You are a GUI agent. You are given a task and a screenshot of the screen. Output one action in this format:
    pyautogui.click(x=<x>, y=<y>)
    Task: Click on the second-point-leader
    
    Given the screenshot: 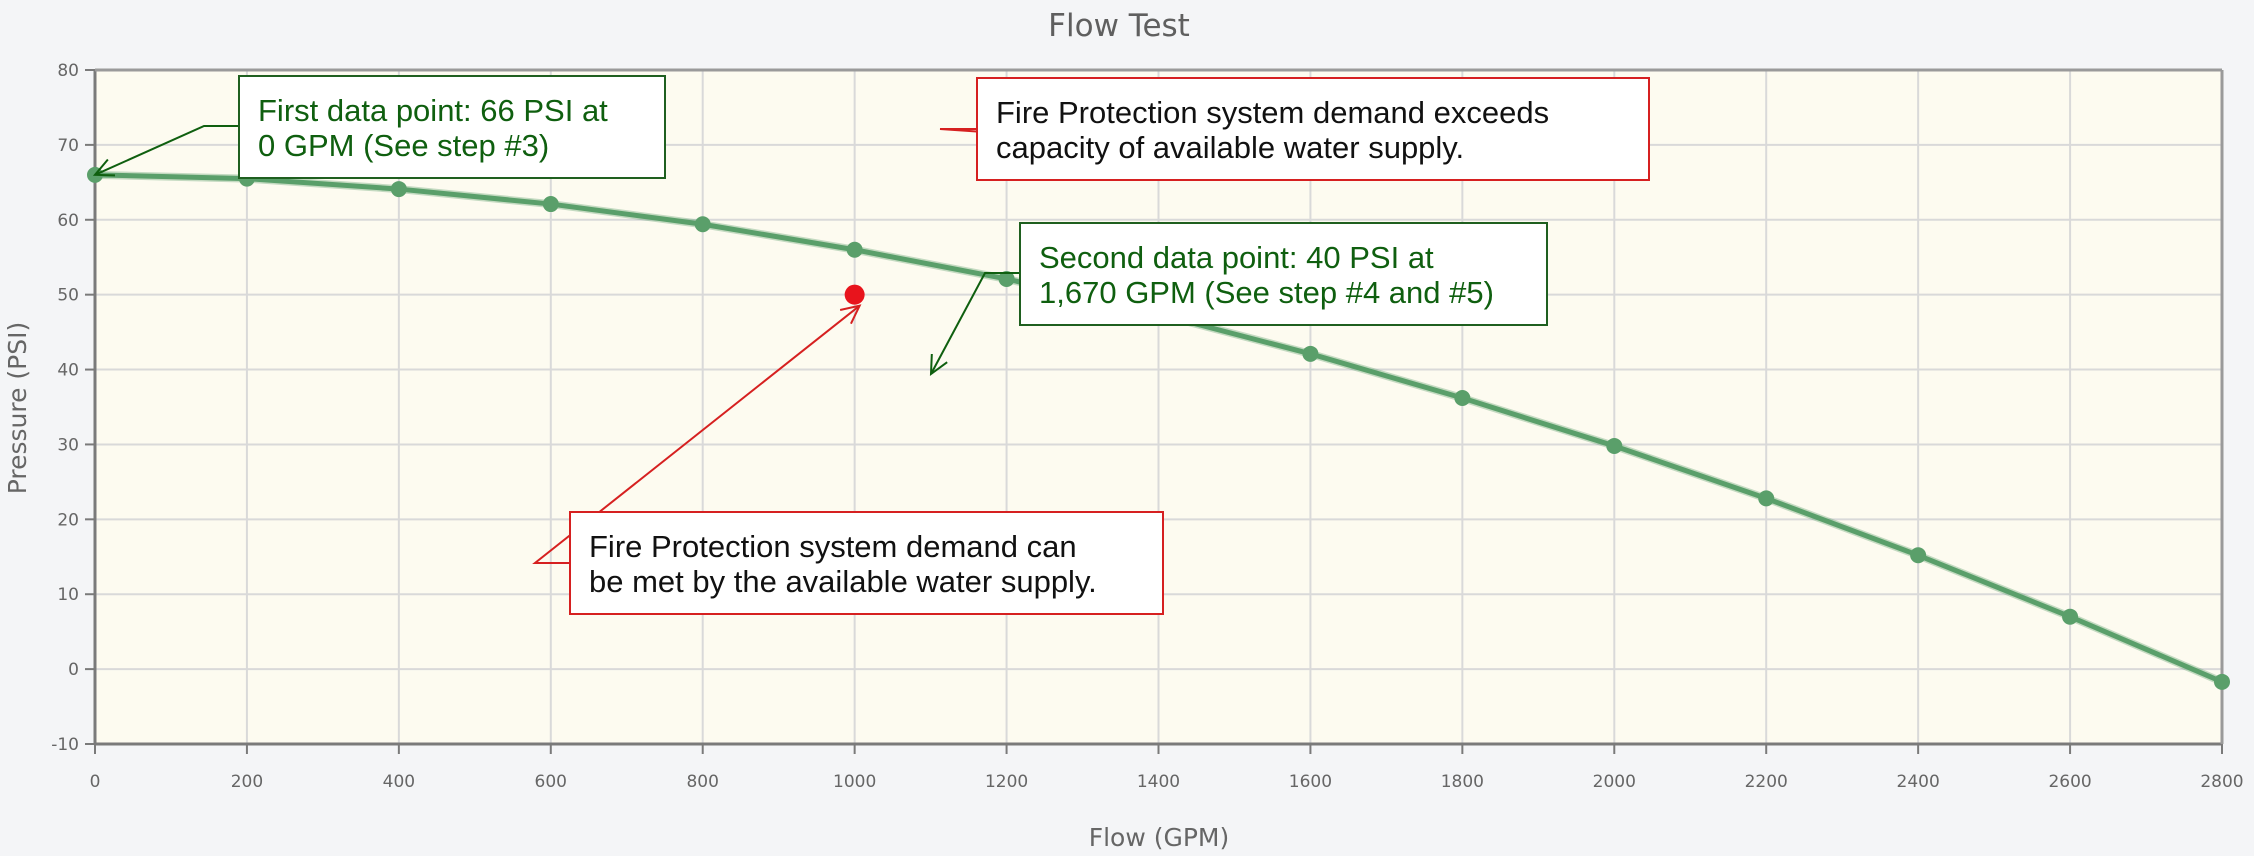 What is the action you would take?
    pyautogui.click(x=974, y=323)
    